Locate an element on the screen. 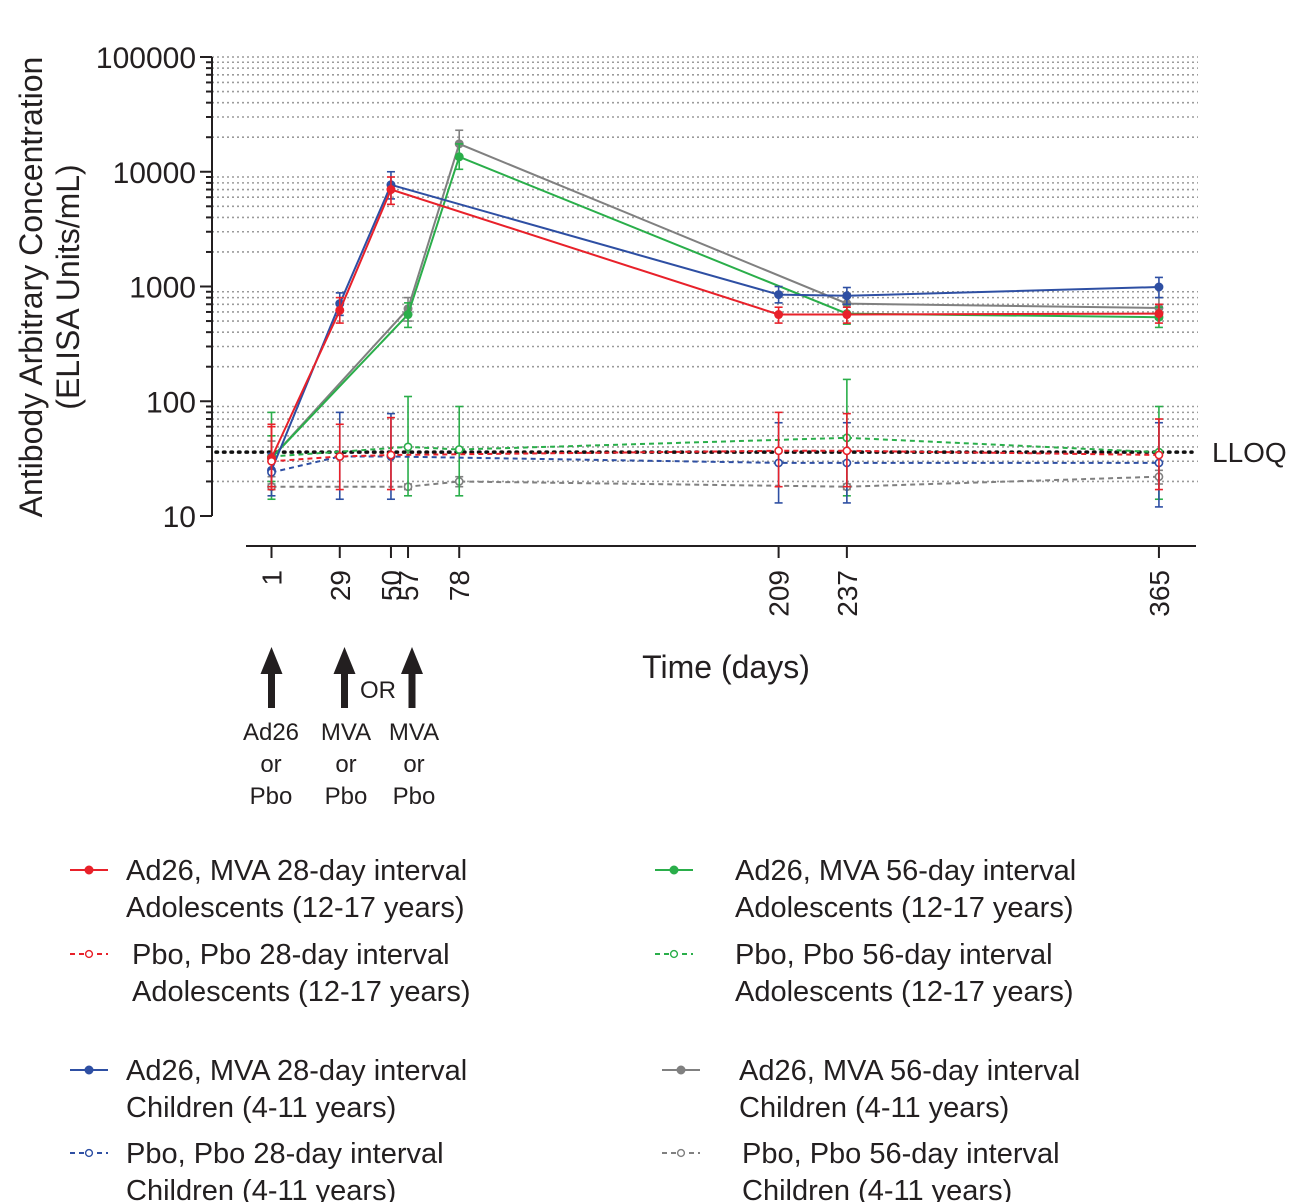 This screenshot has width=1312, height=1202. x-tick-label-group: 78 is located at coordinates (459, 585).